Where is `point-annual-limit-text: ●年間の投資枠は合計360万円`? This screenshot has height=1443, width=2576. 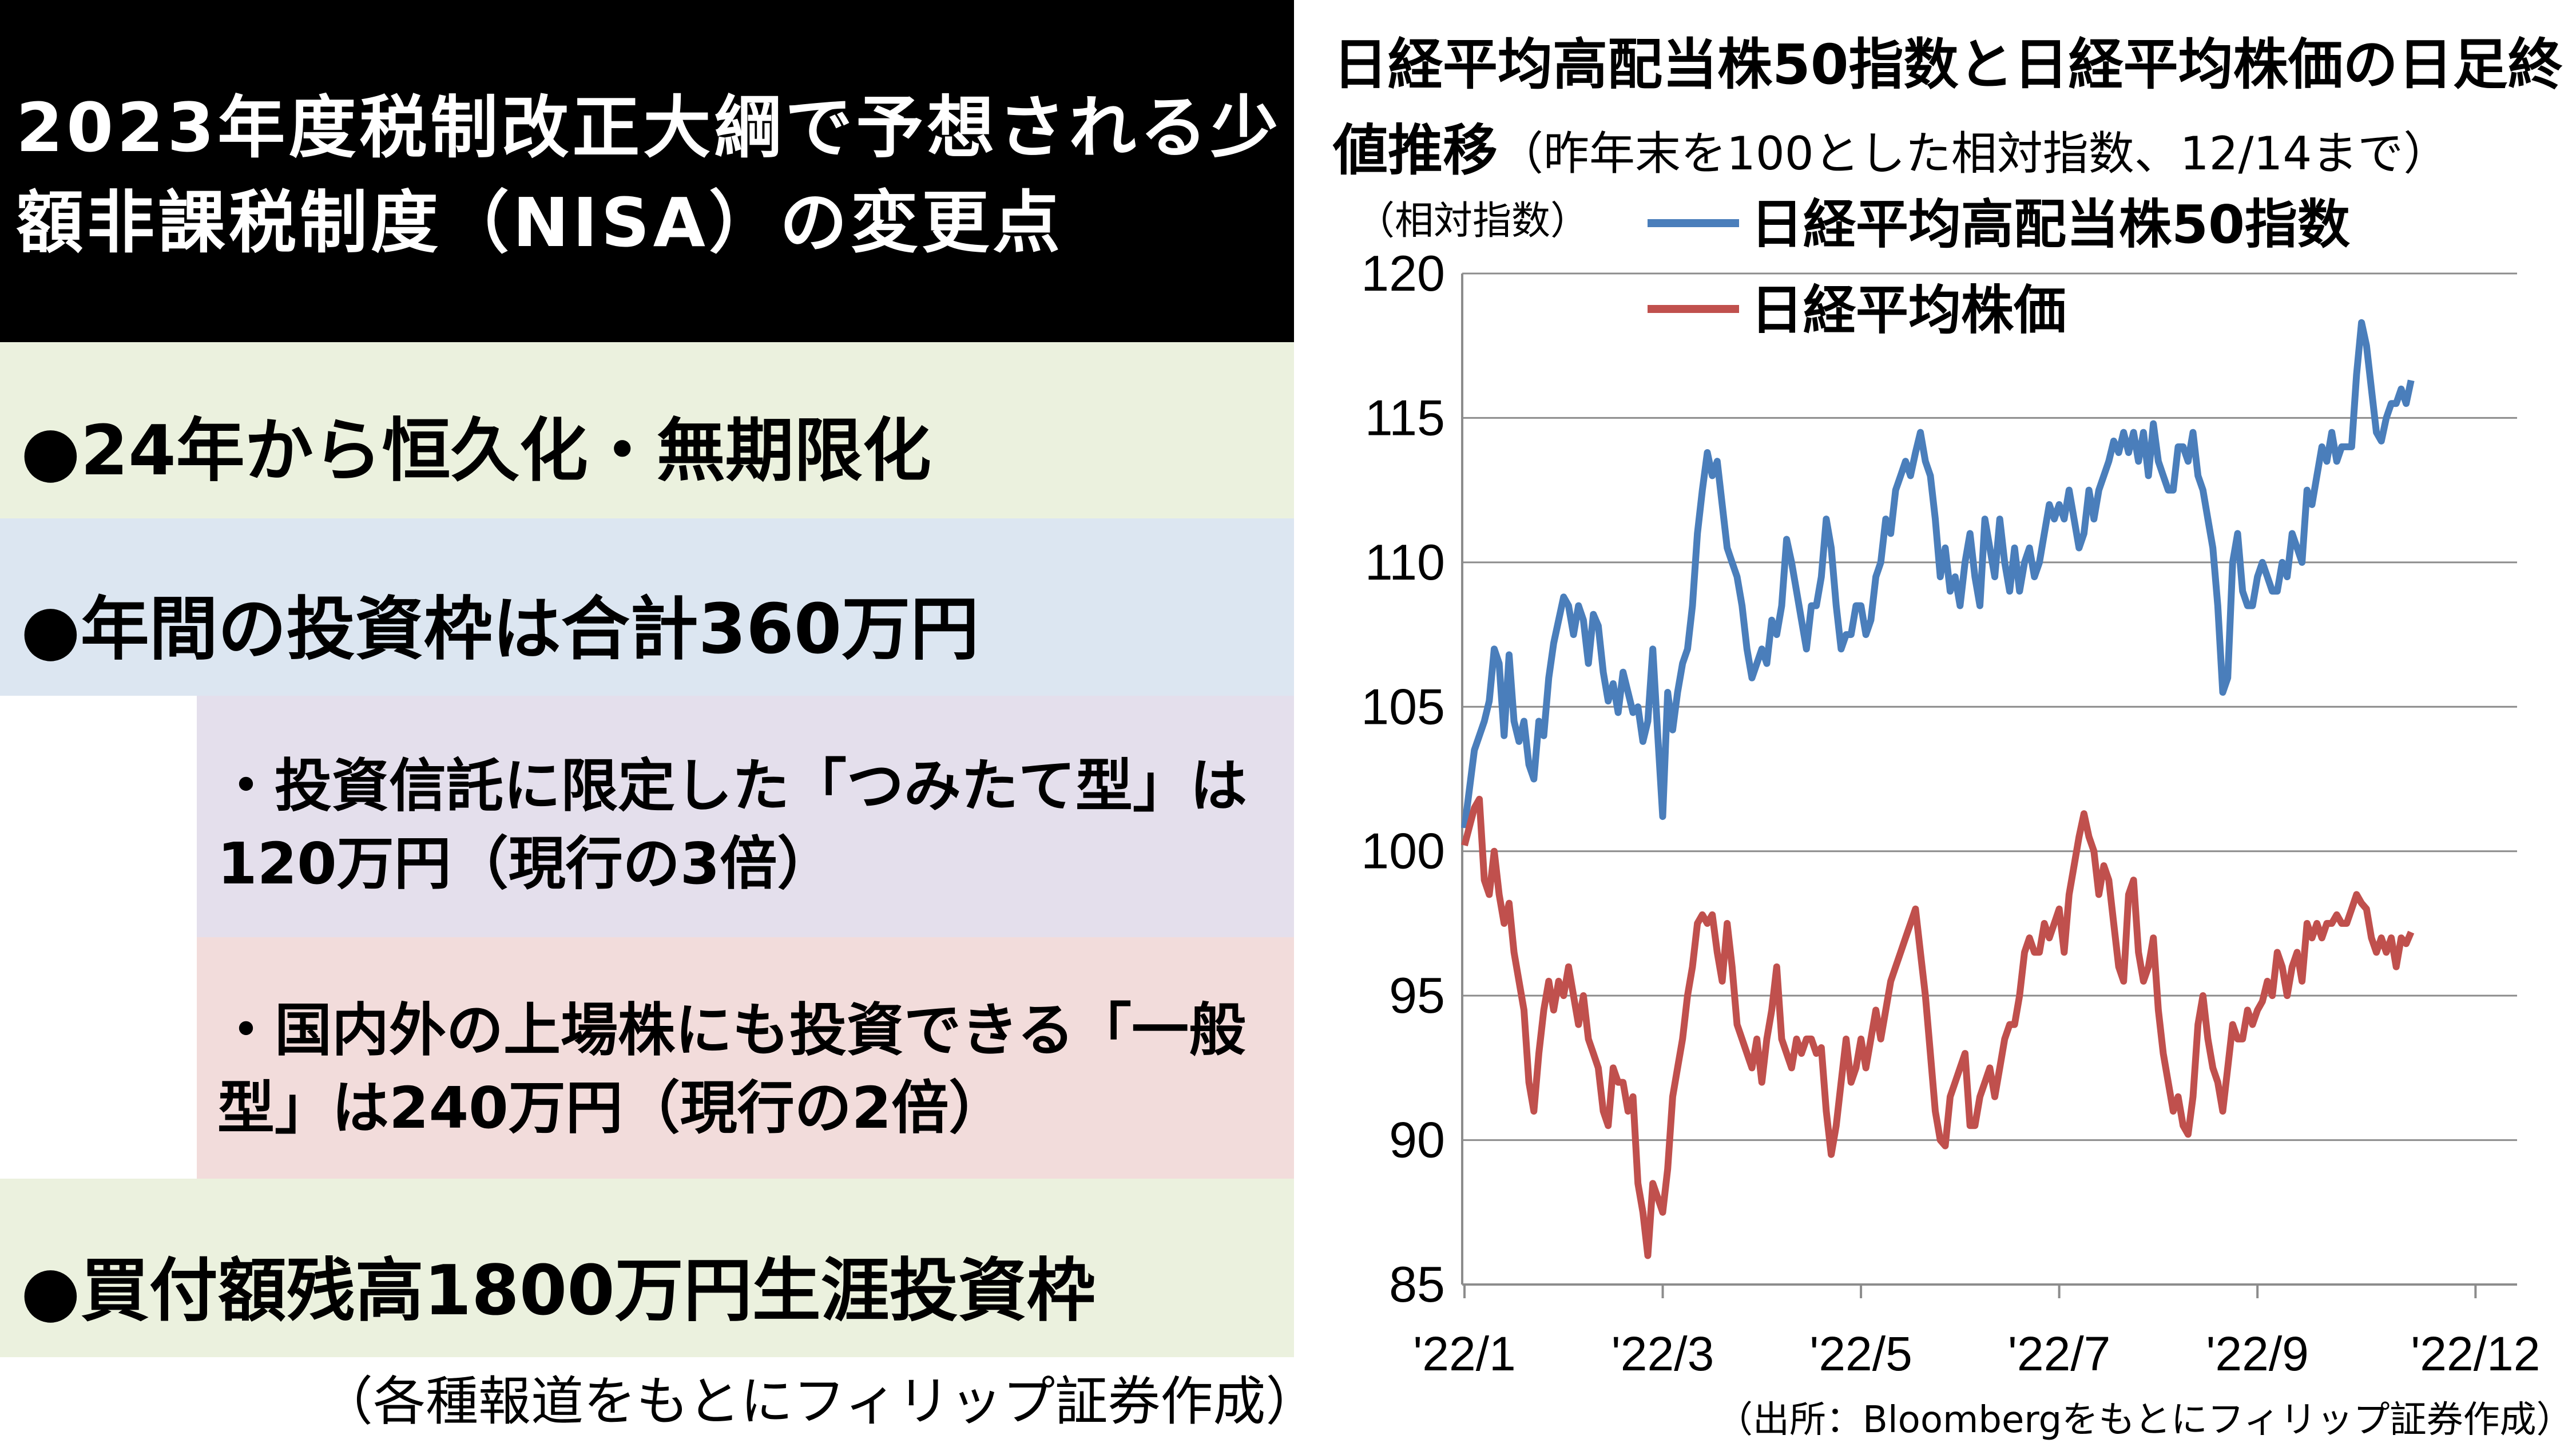 point-annual-limit-text: ●年間の投資枠は合計360万円 is located at coordinates (500, 629).